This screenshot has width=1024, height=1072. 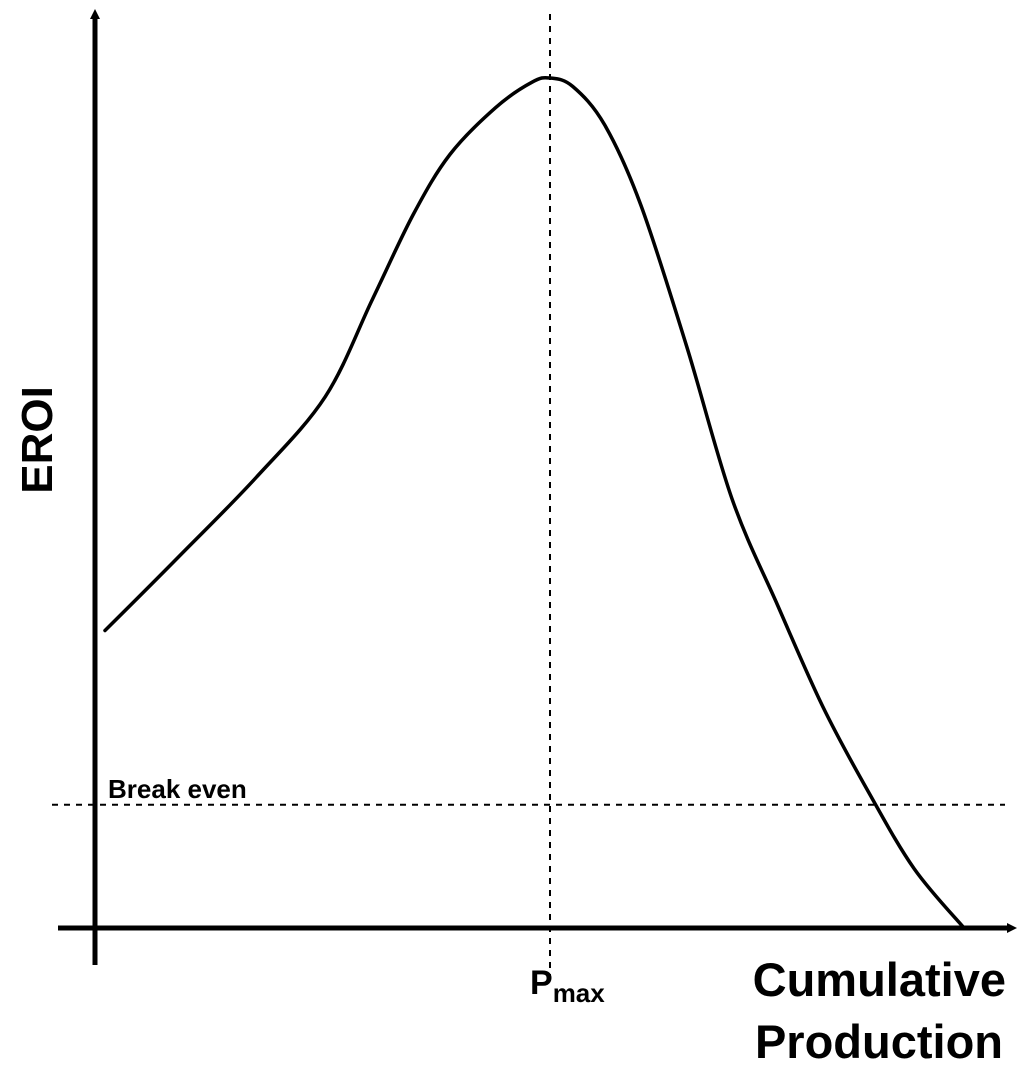 I want to click on x-tick-pmax-sub: max, so click(x=579, y=993).